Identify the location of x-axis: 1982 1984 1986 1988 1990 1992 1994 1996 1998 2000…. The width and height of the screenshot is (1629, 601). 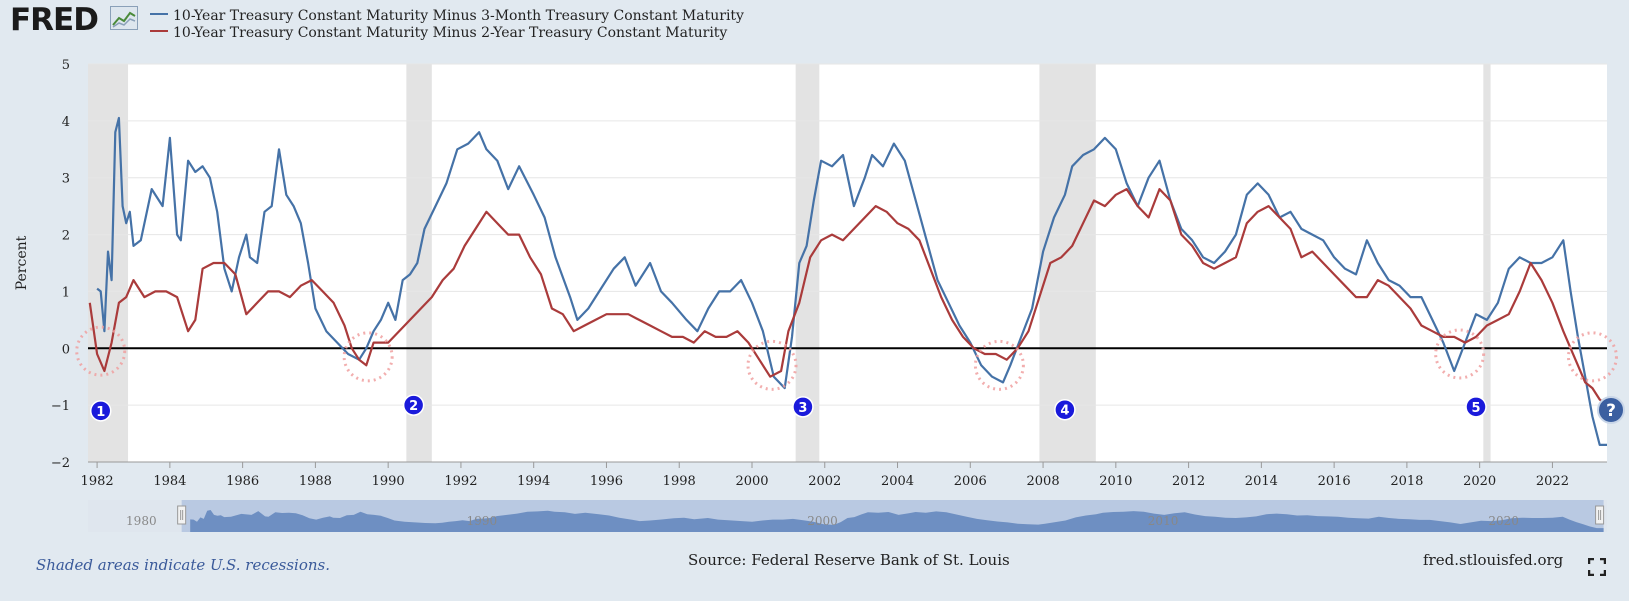
(844, 475).